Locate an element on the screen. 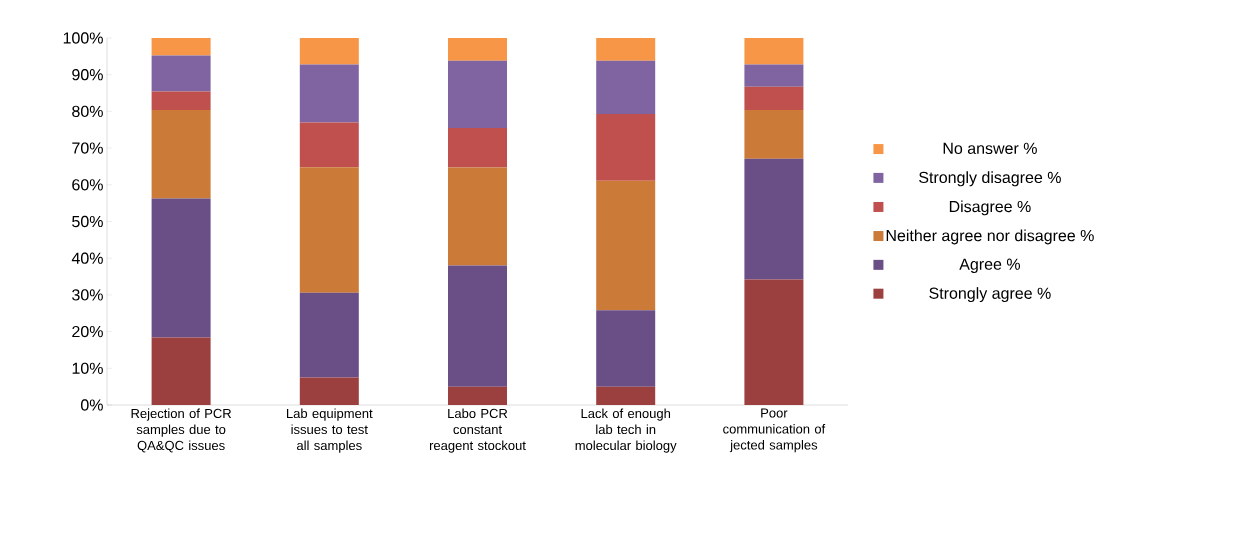 This screenshot has width=1255, height=538. y-tick-label: 70% is located at coordinates (87, 148).